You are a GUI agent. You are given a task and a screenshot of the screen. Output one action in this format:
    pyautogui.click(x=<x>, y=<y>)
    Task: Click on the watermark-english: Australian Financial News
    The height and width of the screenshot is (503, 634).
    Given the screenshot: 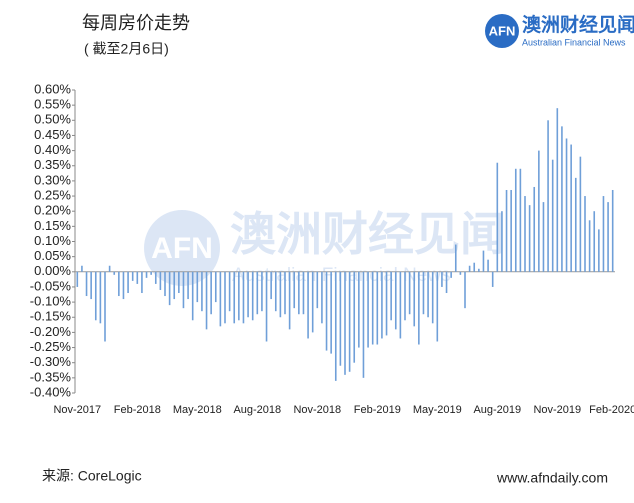 What is the action you would take?
    pyautogui.click(x=341, y=275)
    